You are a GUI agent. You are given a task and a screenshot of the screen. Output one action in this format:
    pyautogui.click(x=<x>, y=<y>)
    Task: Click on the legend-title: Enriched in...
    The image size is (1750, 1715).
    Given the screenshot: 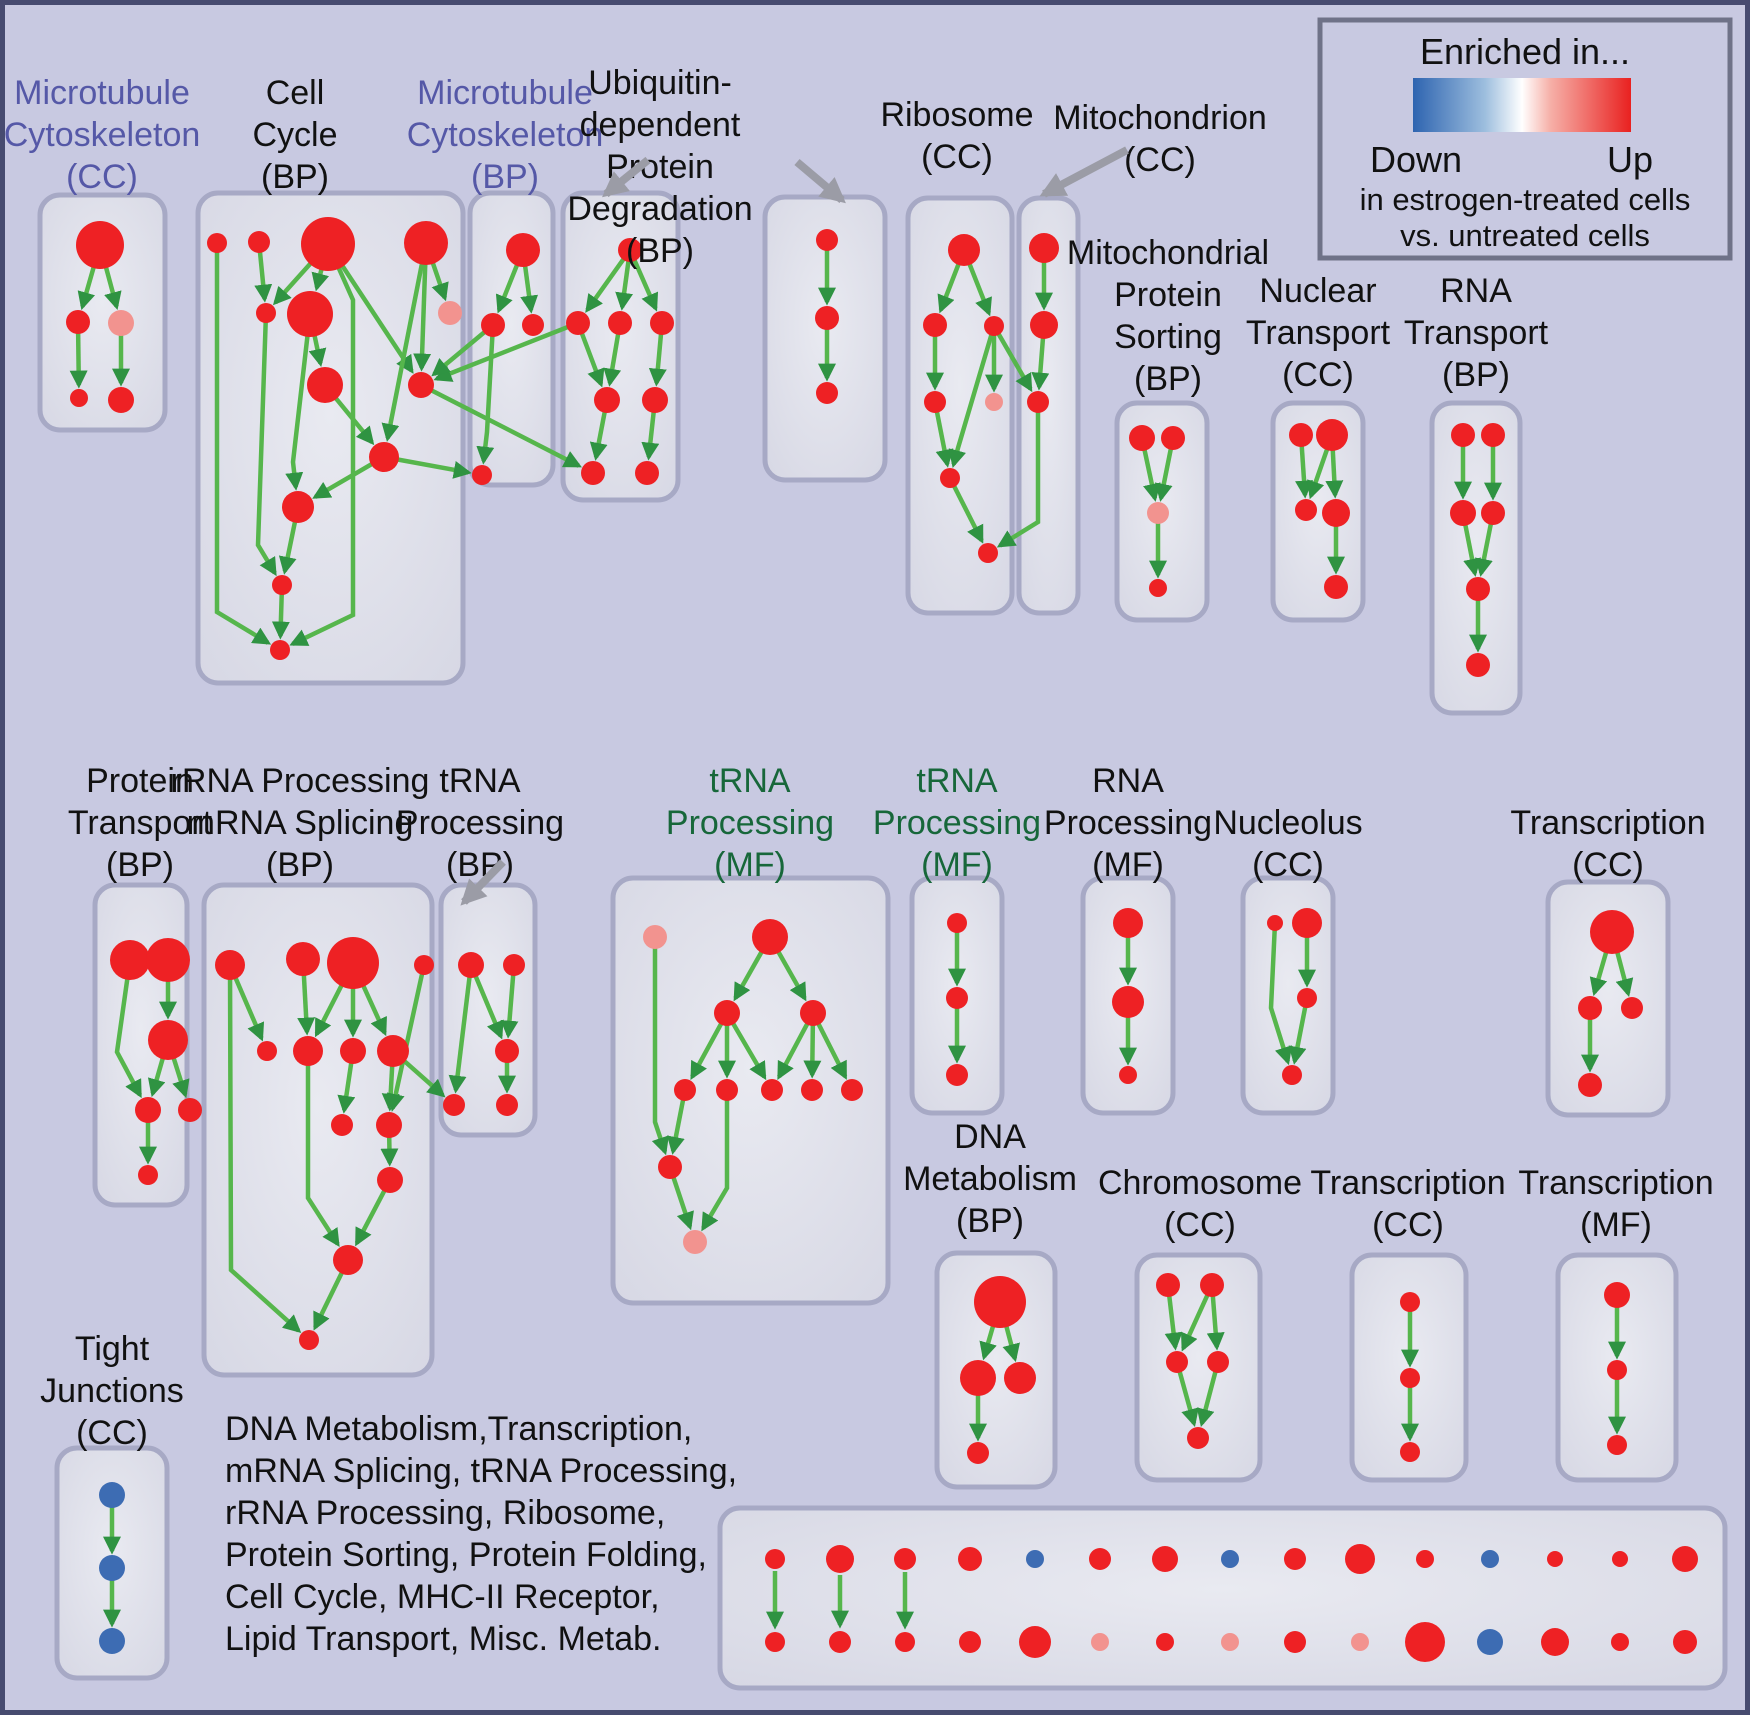 What is the action you would take?
    pyautogui.click(x=1525, y=51)
    